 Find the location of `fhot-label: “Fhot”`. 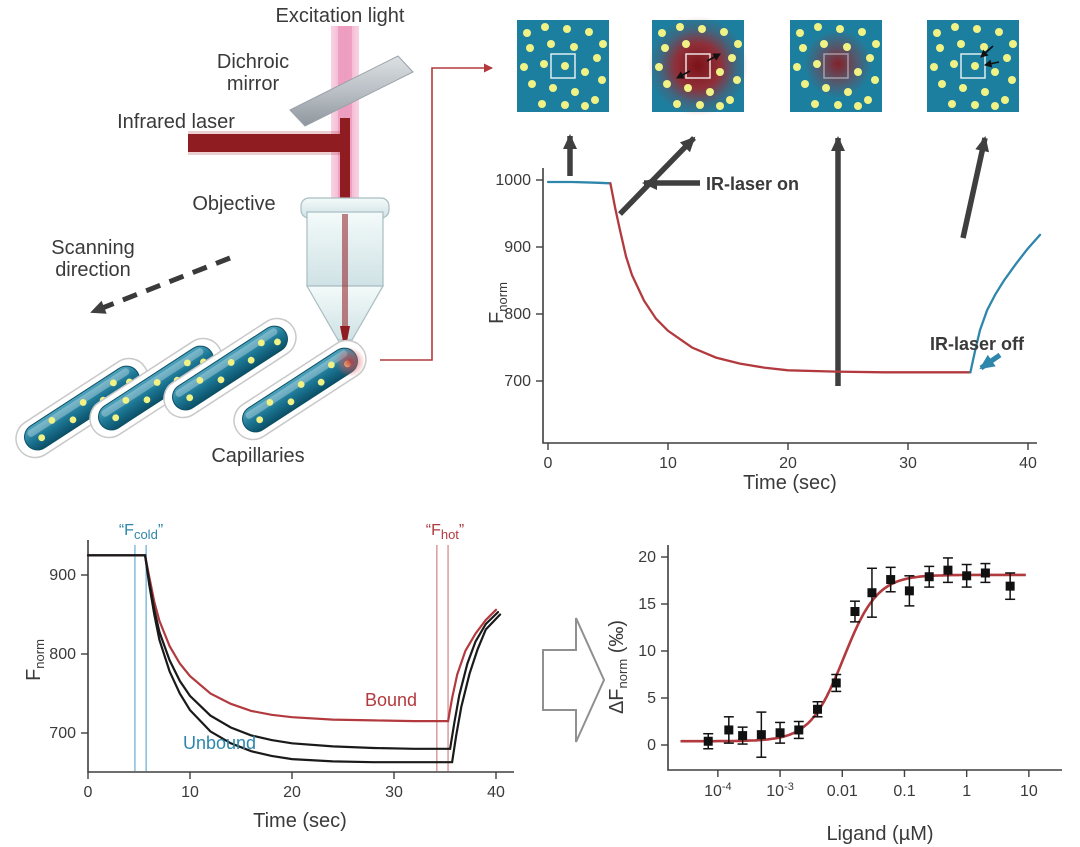

fhot-label: “Fhot” is located at coordinates (445, 532).